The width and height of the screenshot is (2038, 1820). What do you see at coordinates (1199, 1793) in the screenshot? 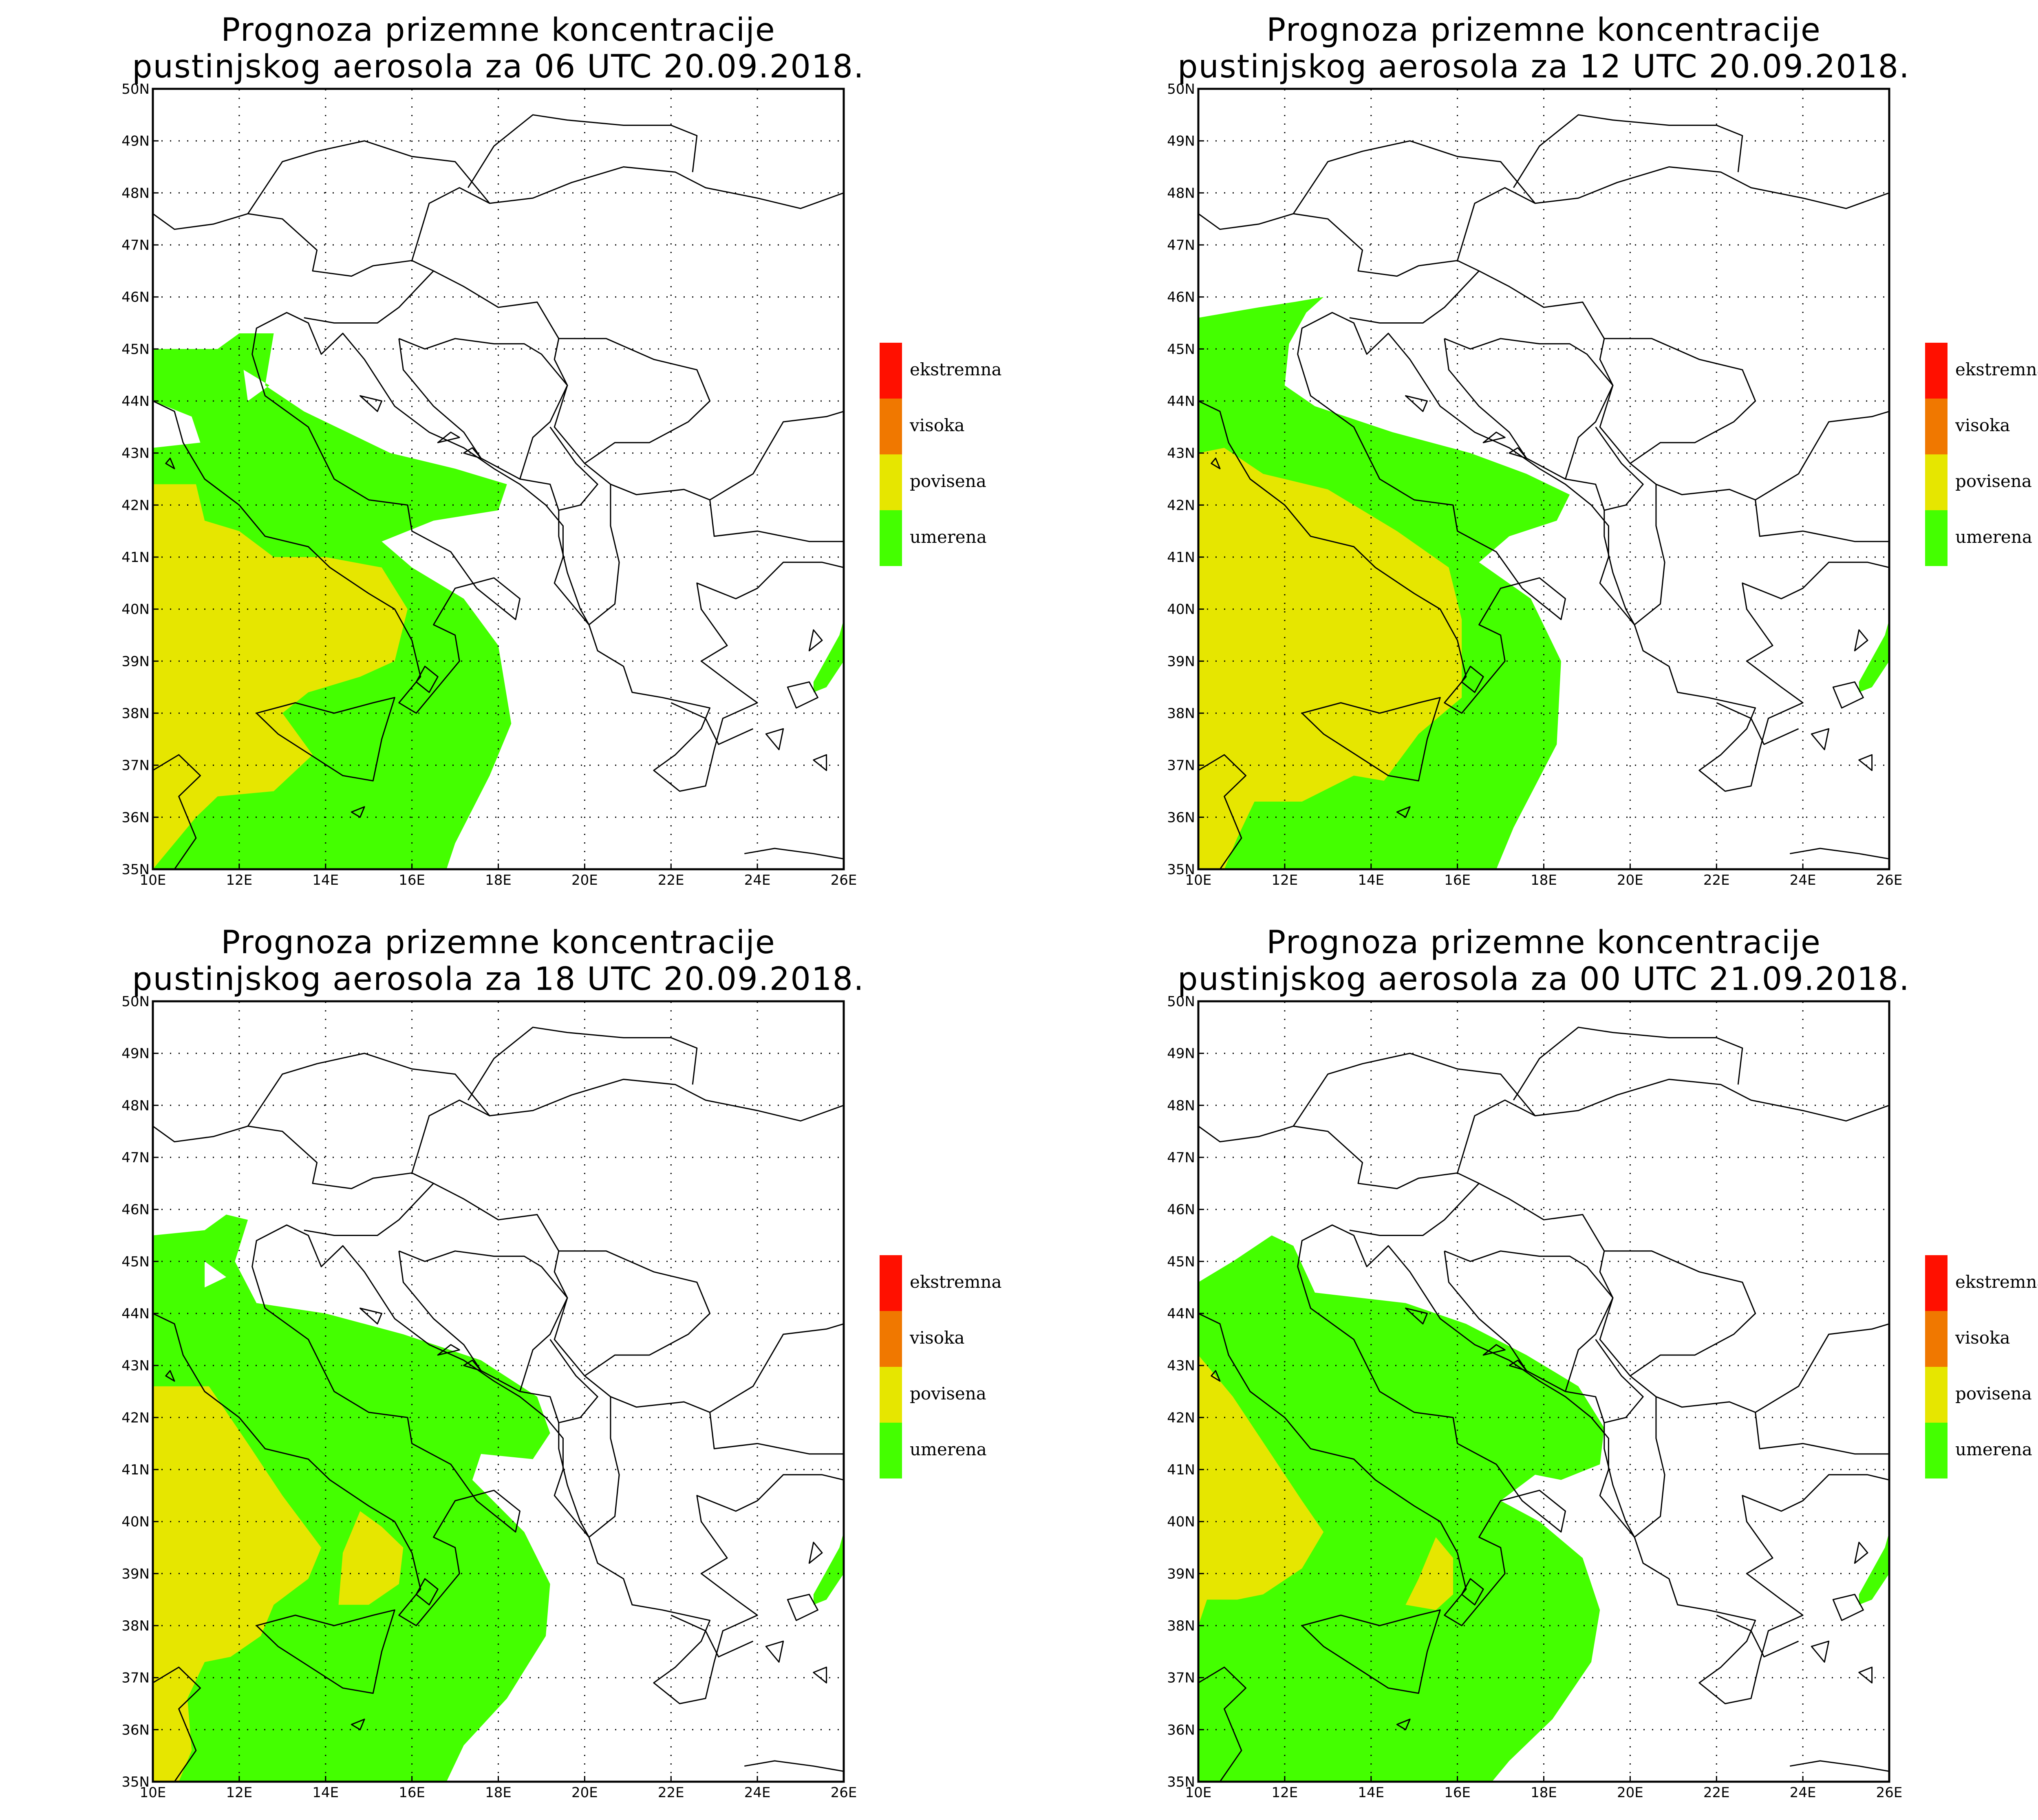
I see `lon-tick-label: 10E` at bounding box center [1199, 1793].